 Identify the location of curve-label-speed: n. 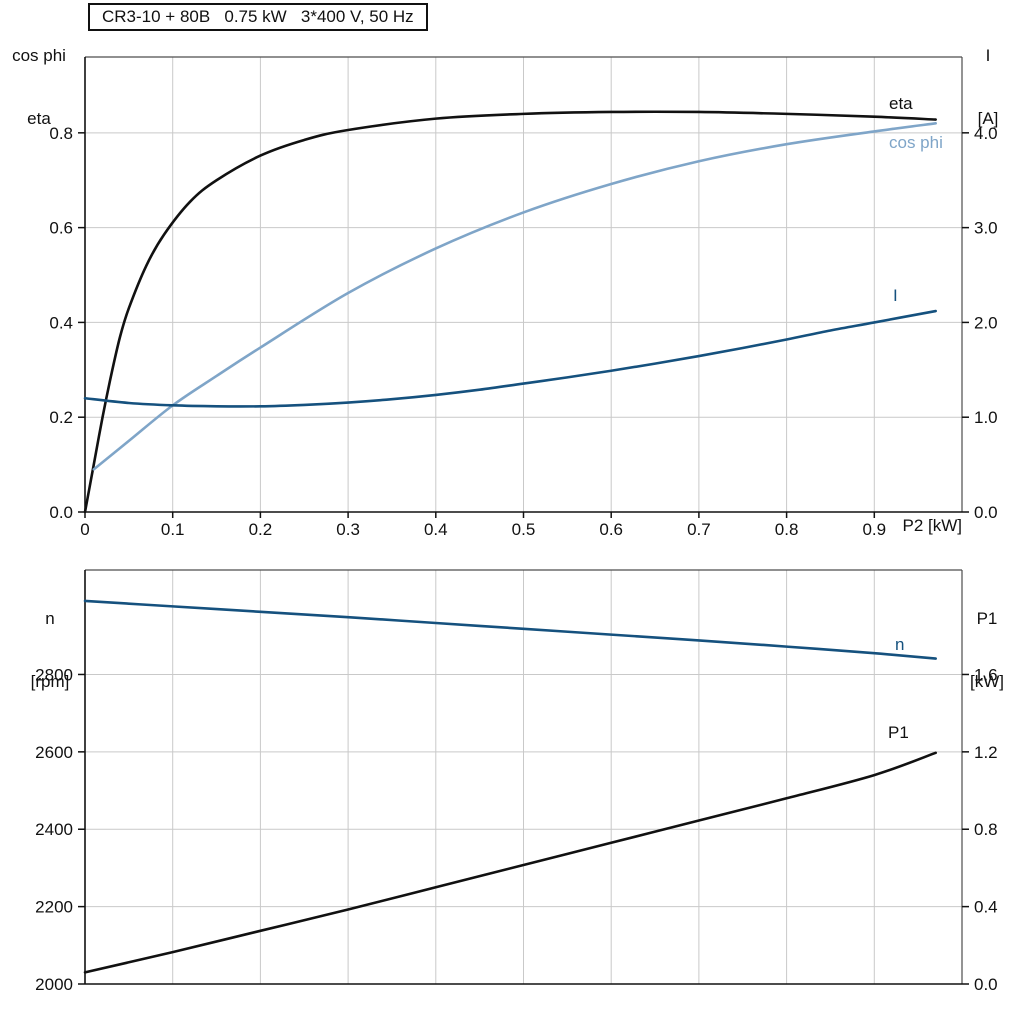
(900, 644).